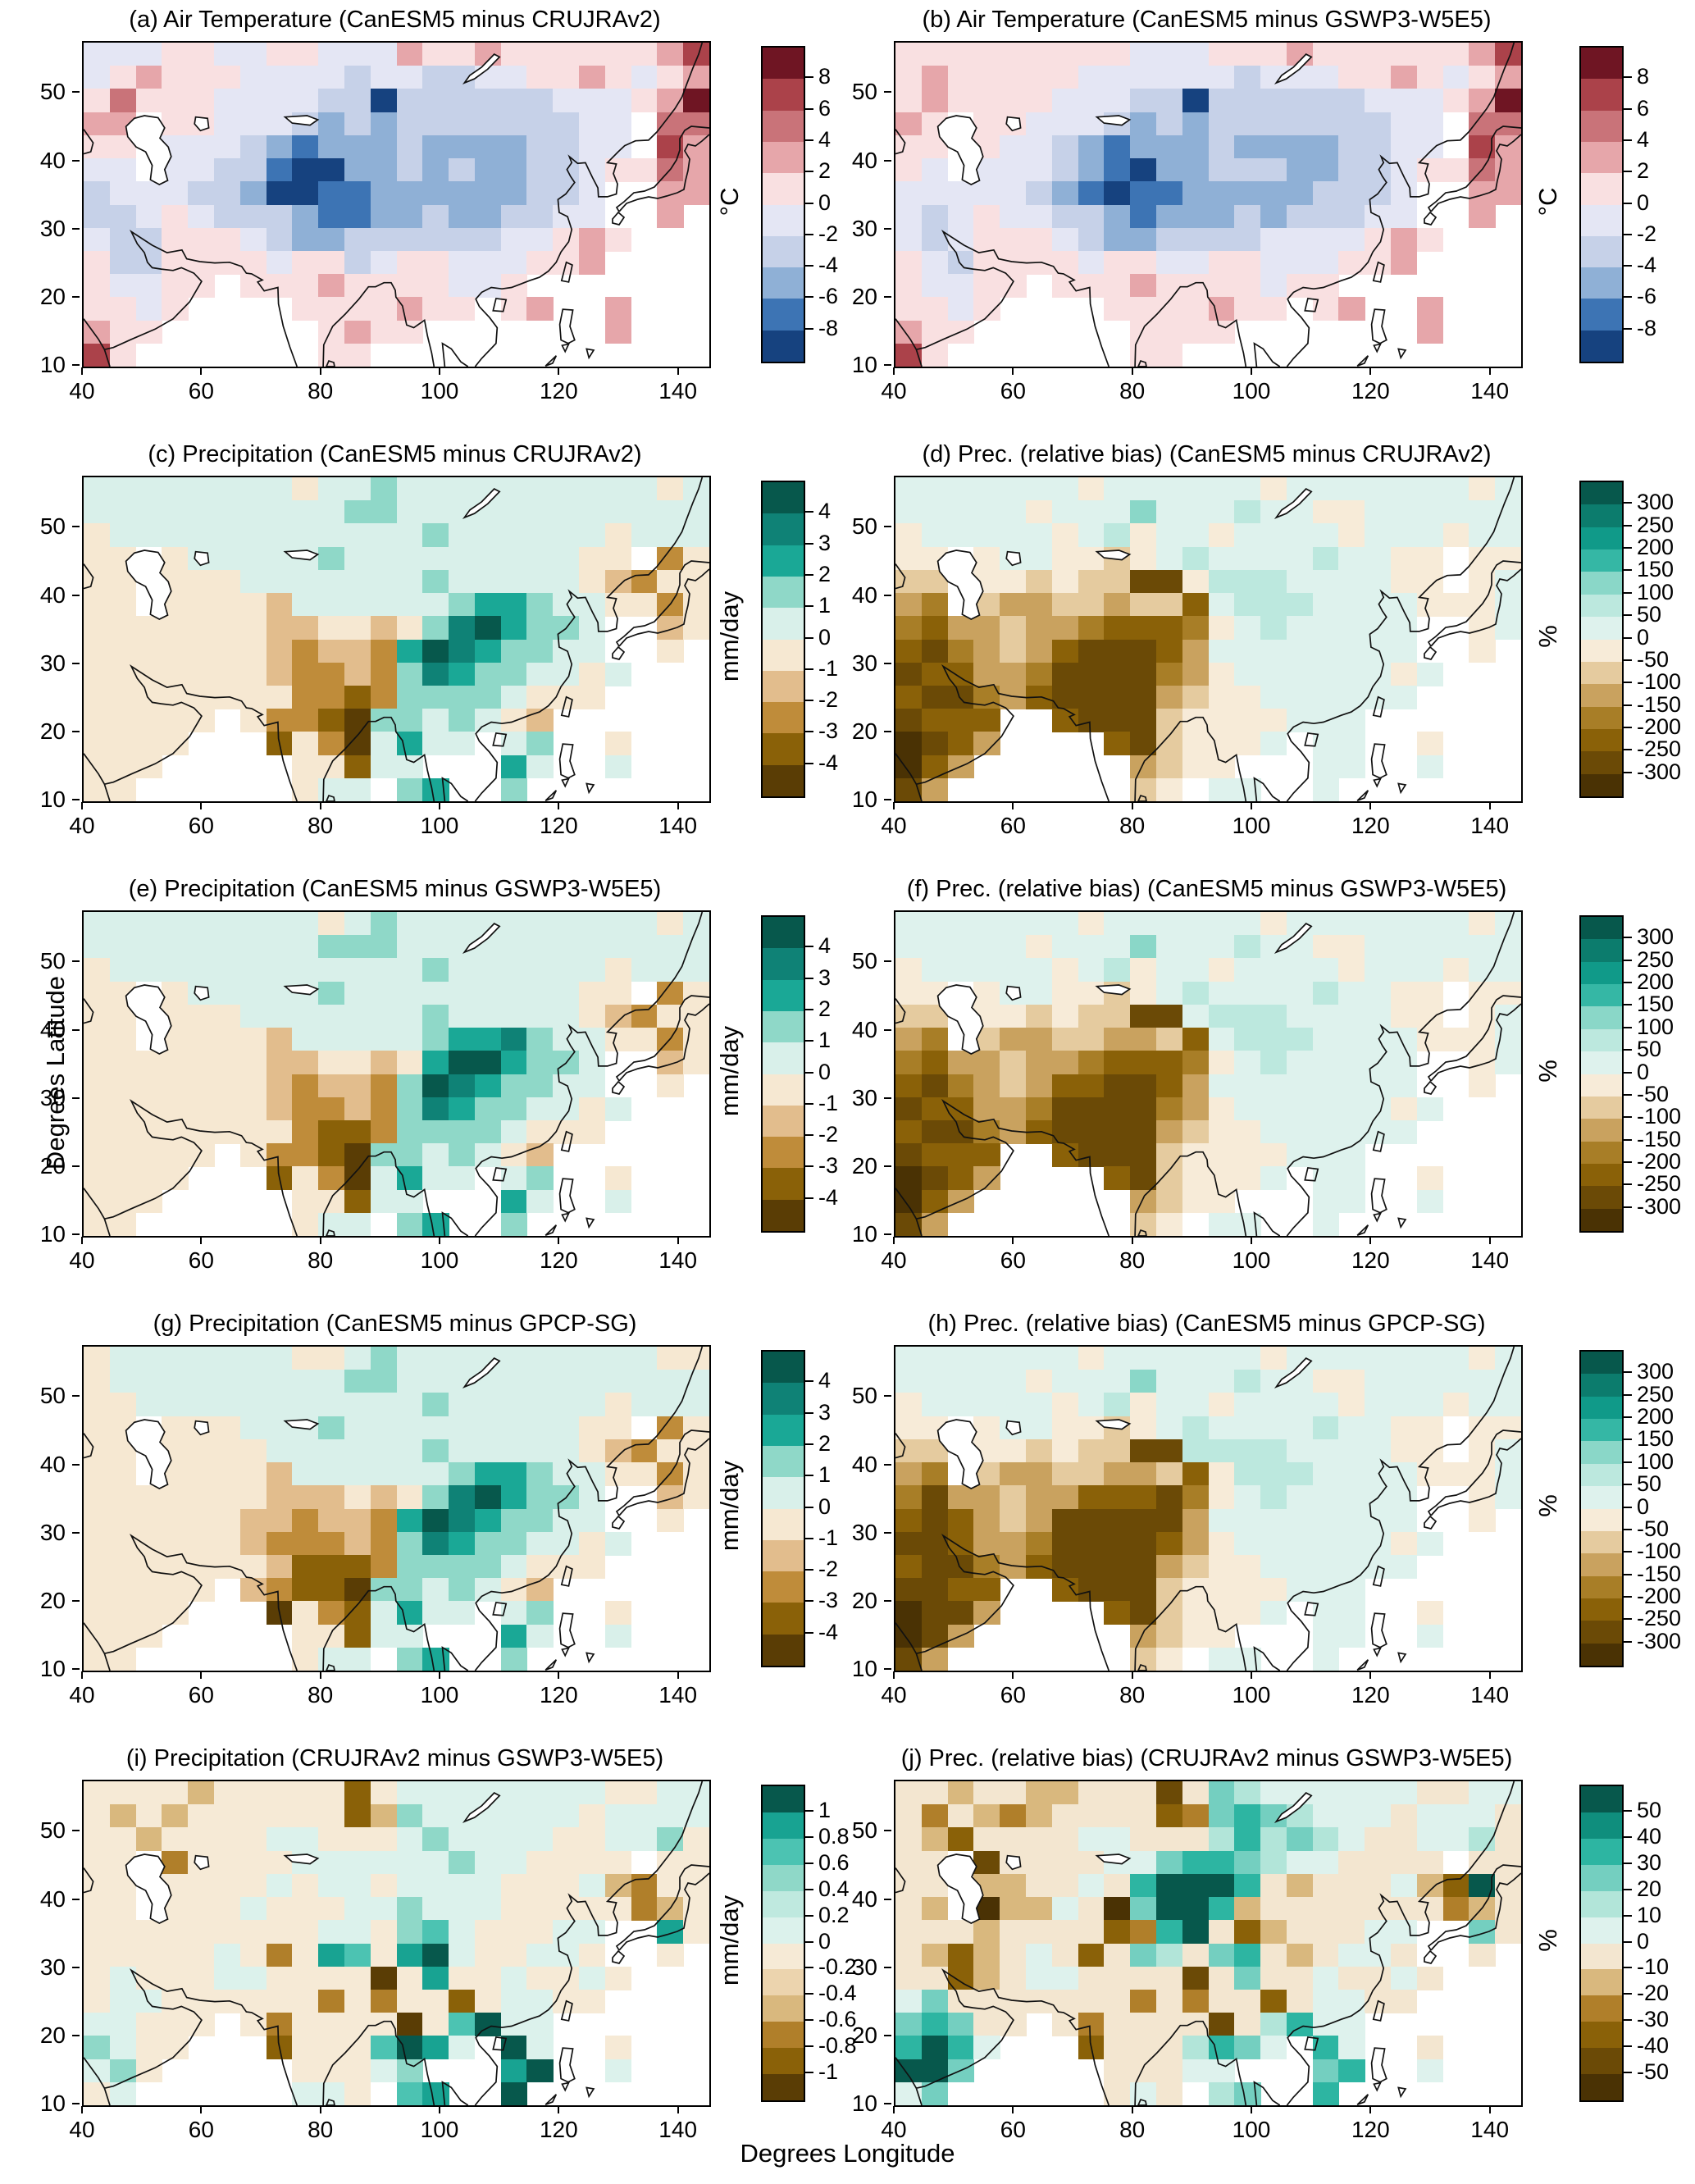  I want to click on x-tick-label: 120, so click(1370, 1260).